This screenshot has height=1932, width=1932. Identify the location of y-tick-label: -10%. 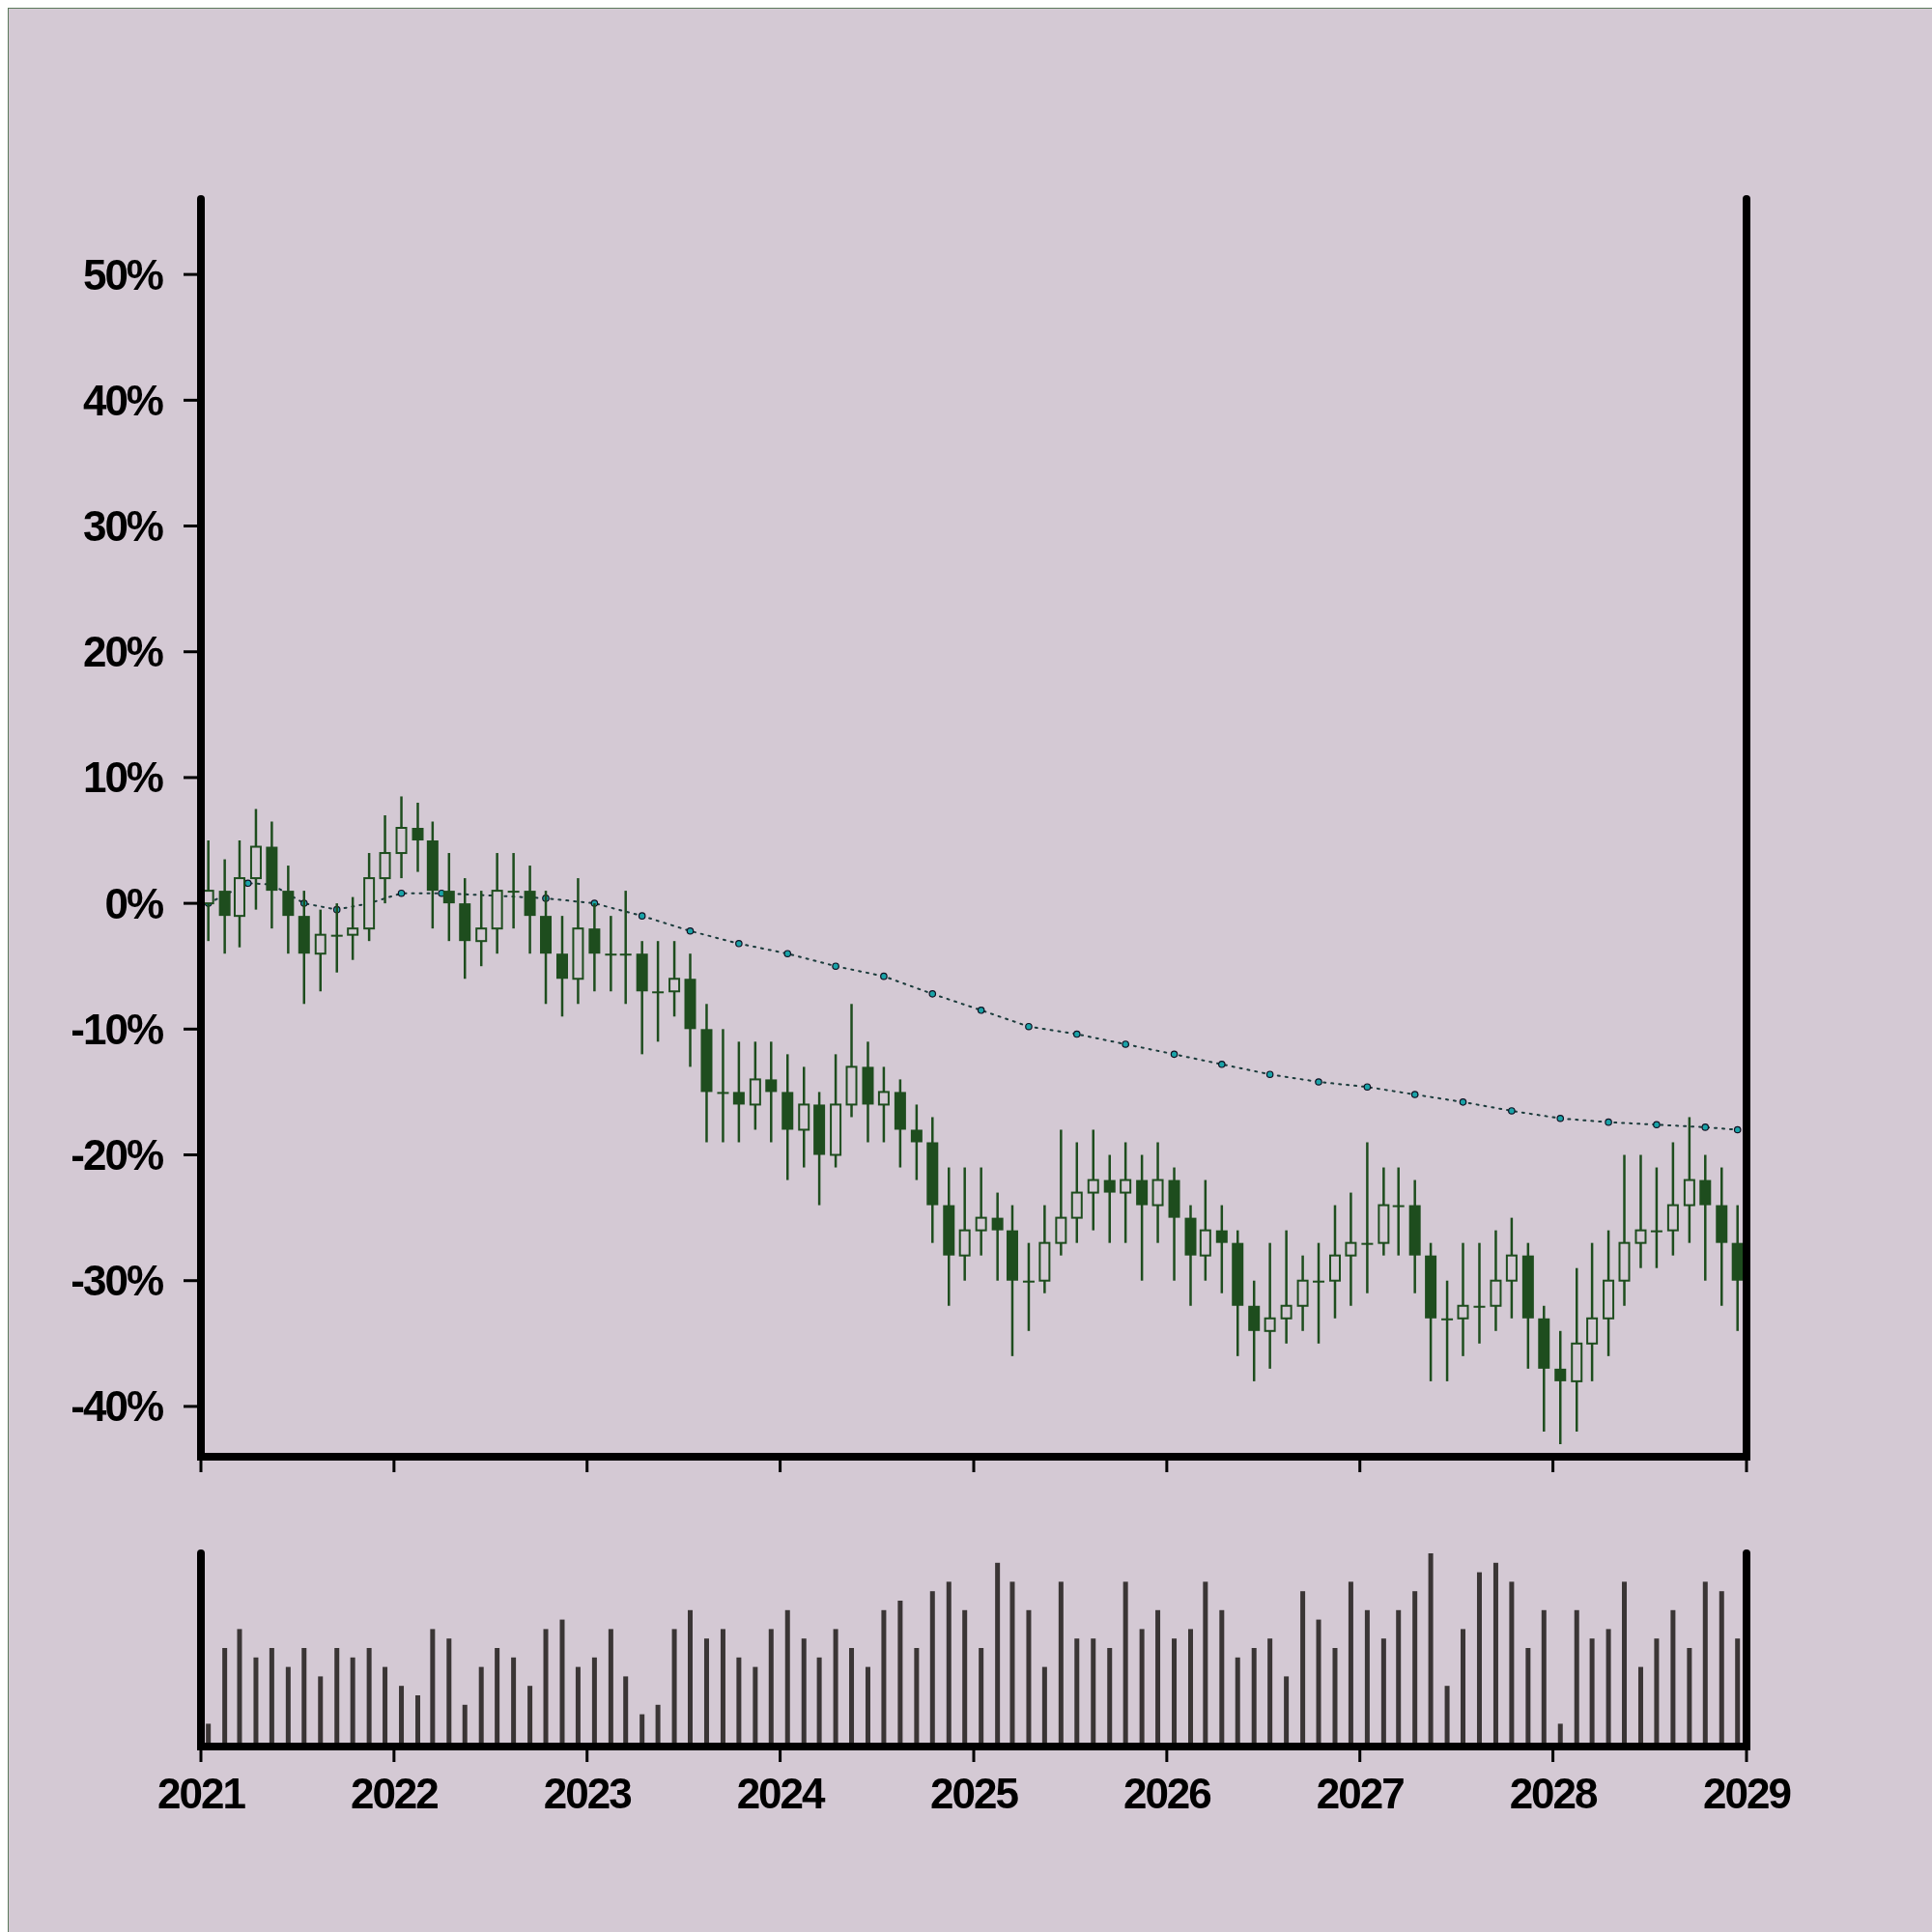
(117, 1029).